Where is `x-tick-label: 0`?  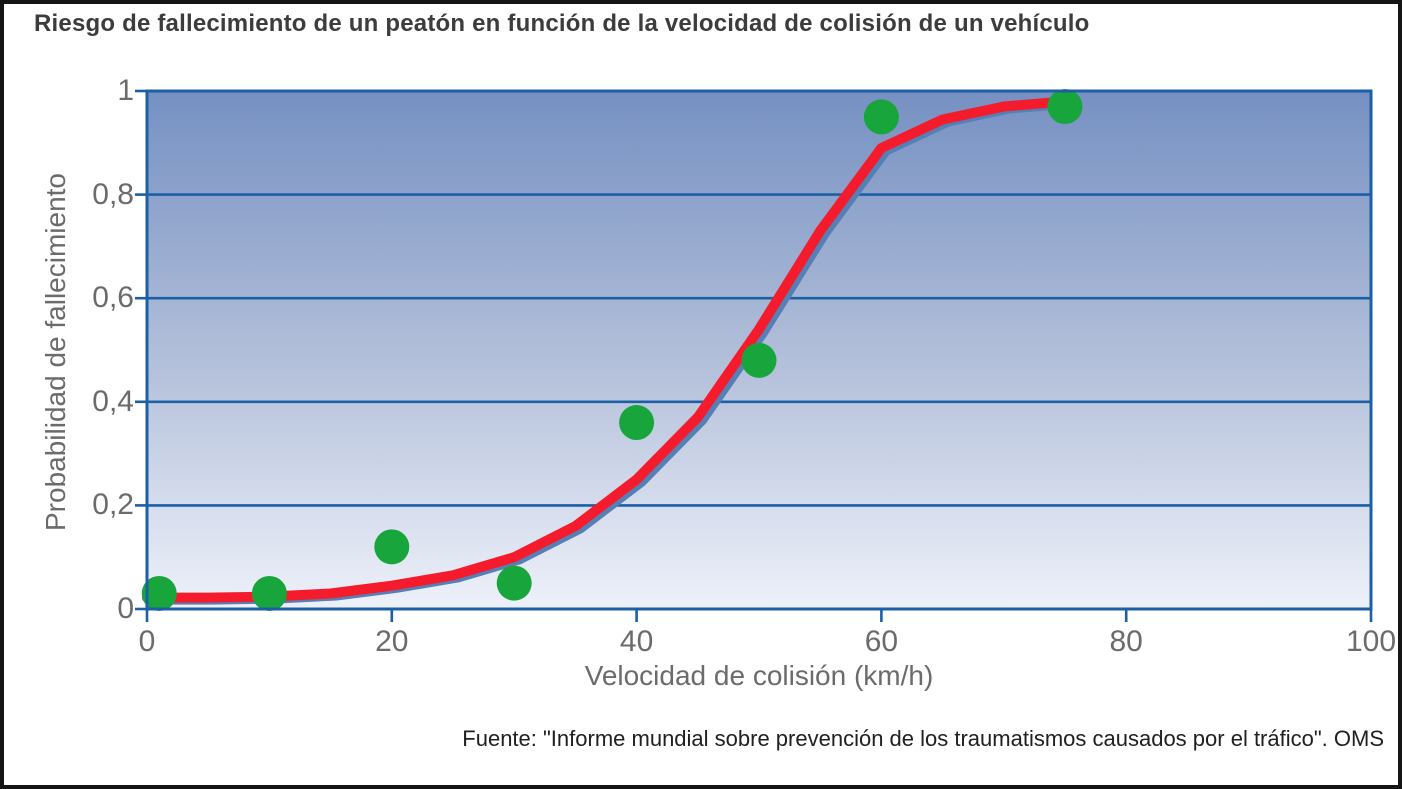 x-tick-label: 0 is located at coordinates (147, 641).